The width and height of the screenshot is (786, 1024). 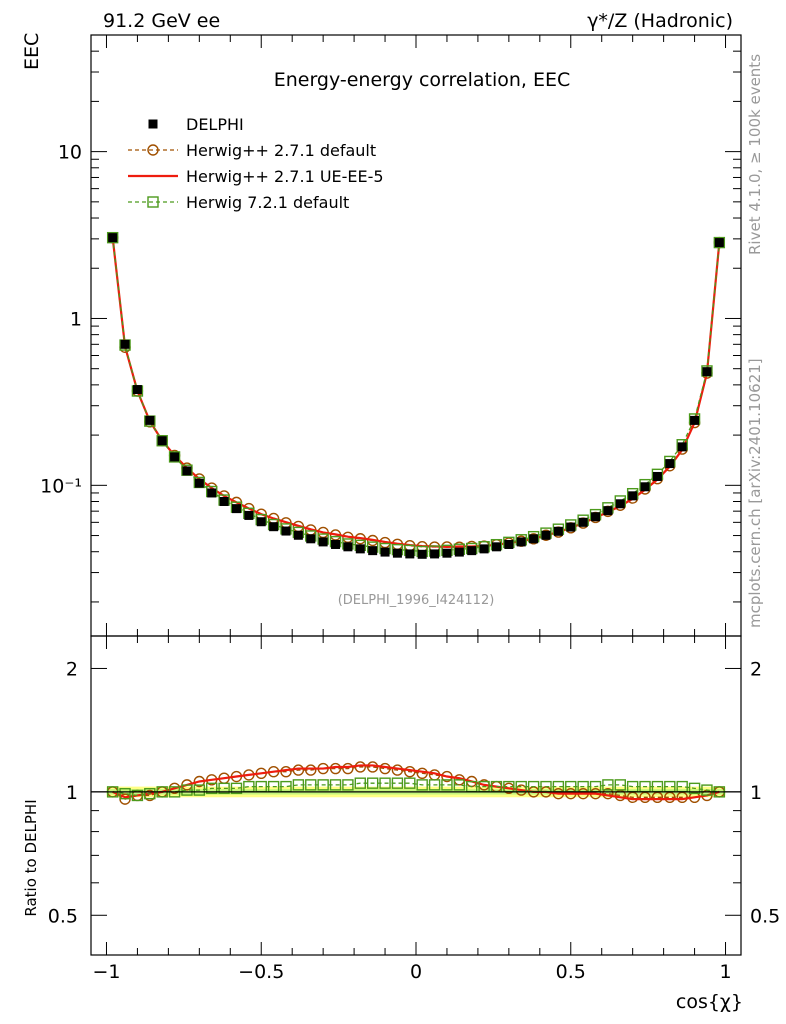 I want to click on ratio-y-axis-title: Ratio to DELPHI, so click(x=31, y=857).